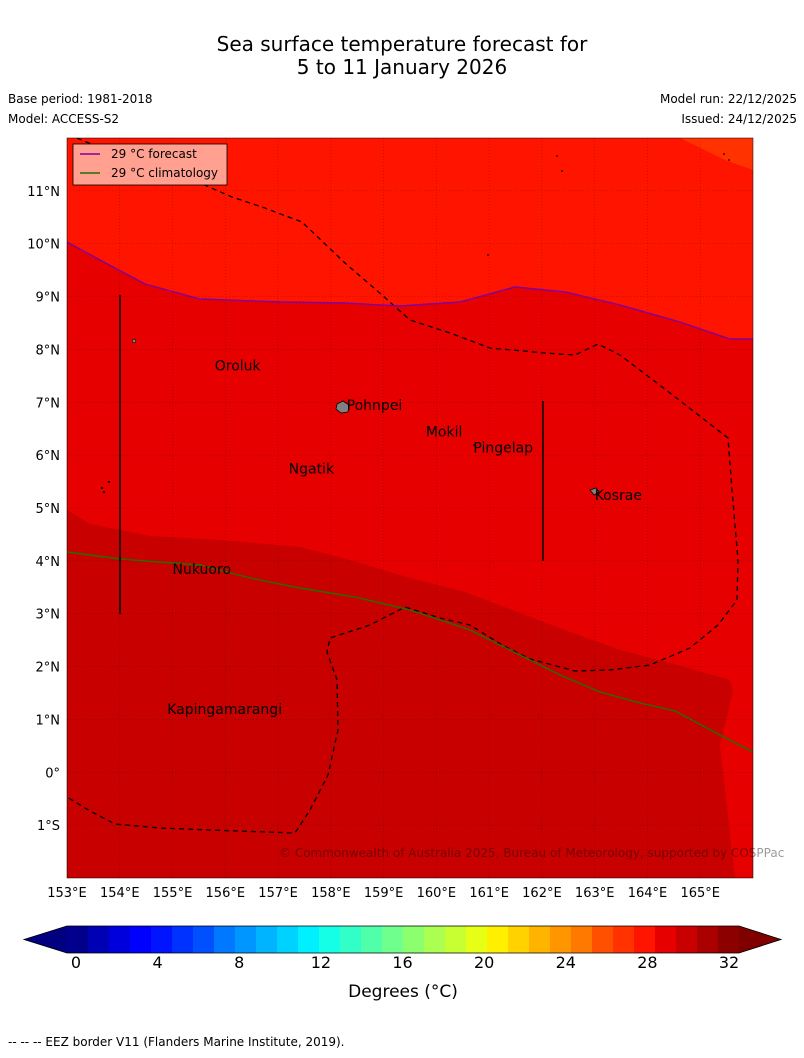 This screenshot has width=804, height=1058. What do you see at coordinates (489, 893) in the screenshot?
I see `longitude-tick-label: 161°E` at bounding box center [489, 893].